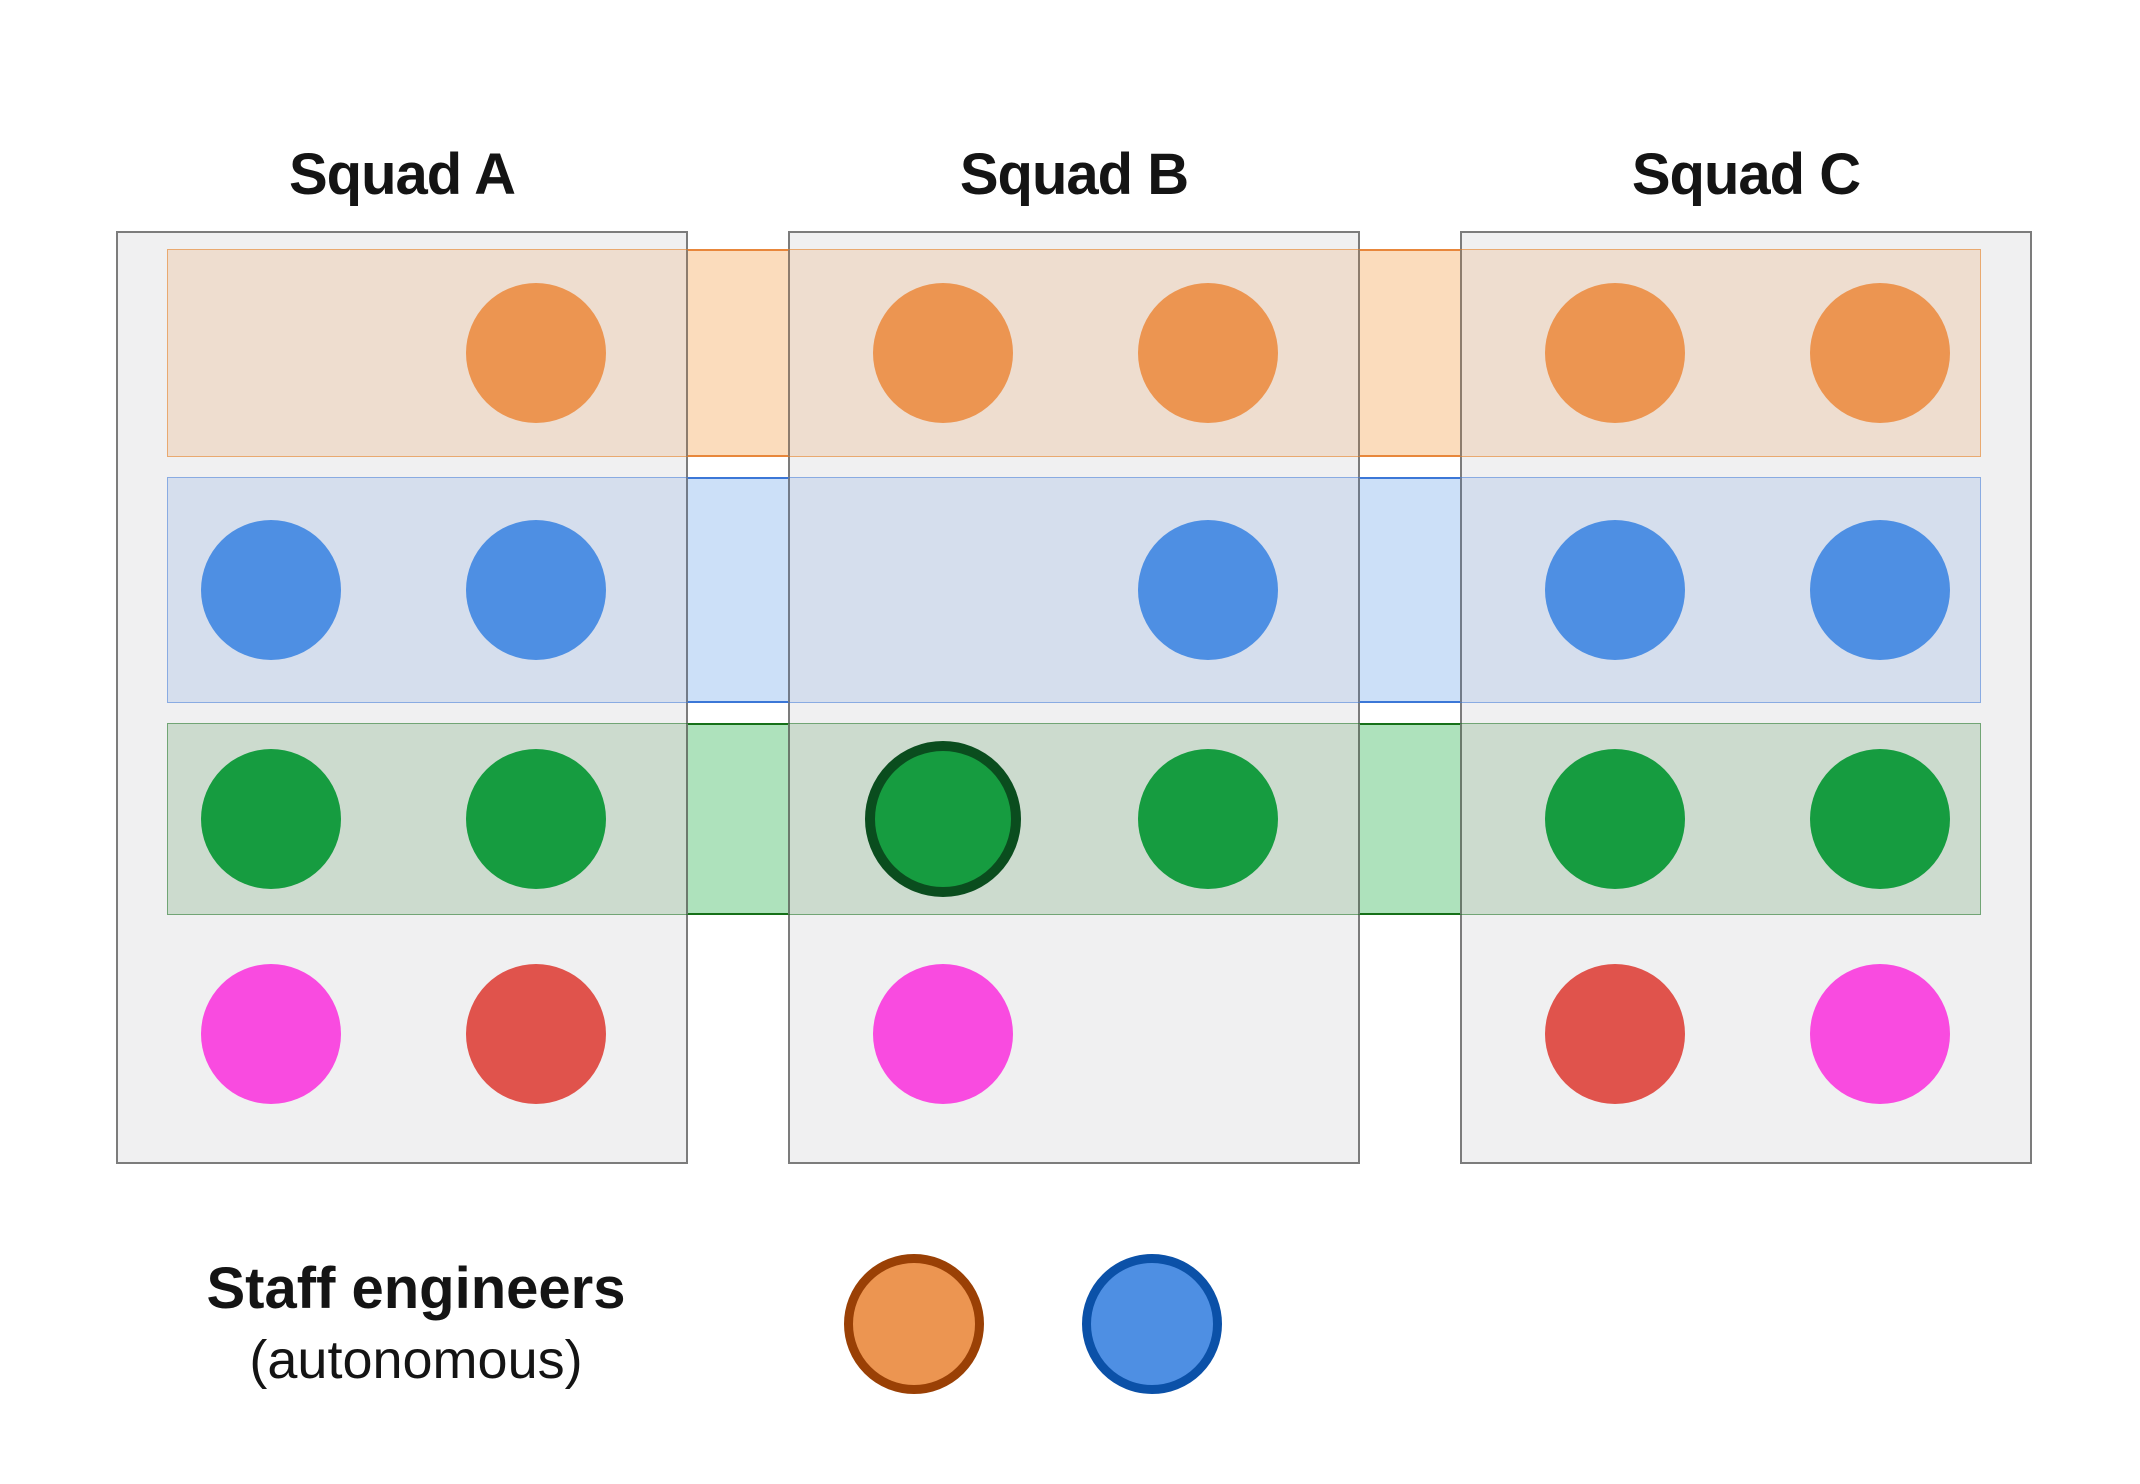 The width and height of the screenshot is (2140, 1484). What do you see at coordinates (914, 1324) in the screenshot?
I see `staff-engineer-marker-orange` at bounding box center [914, 1324].